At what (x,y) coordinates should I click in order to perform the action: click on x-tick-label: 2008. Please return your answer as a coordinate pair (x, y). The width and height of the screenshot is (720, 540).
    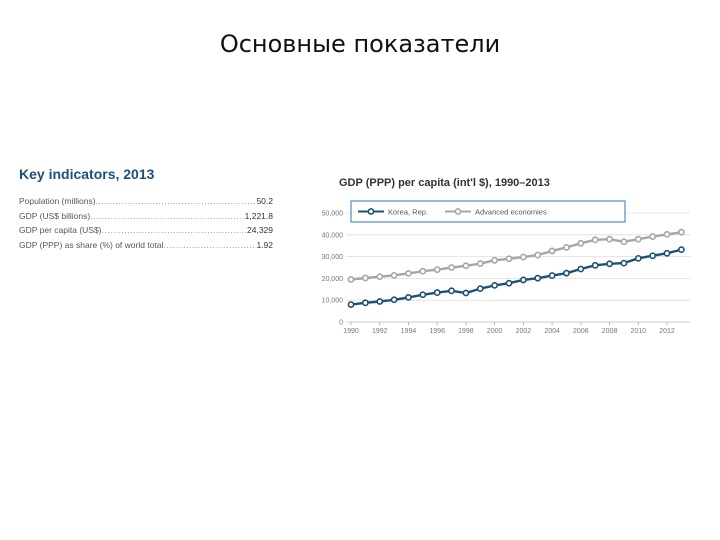
    Looking at the image, I should click on (610, 331).